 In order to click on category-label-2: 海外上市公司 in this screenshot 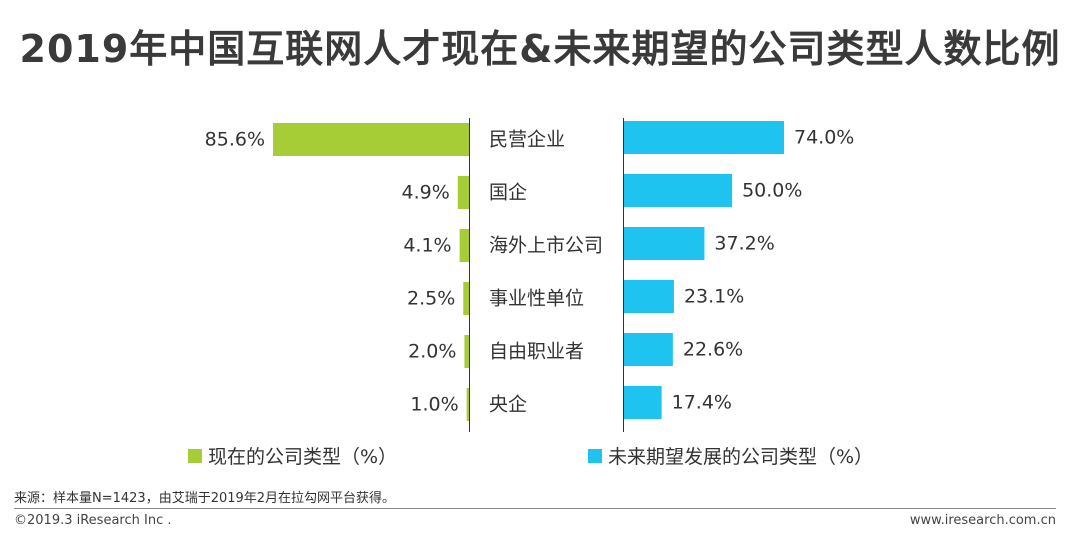, I will do `click(546, 246)`.